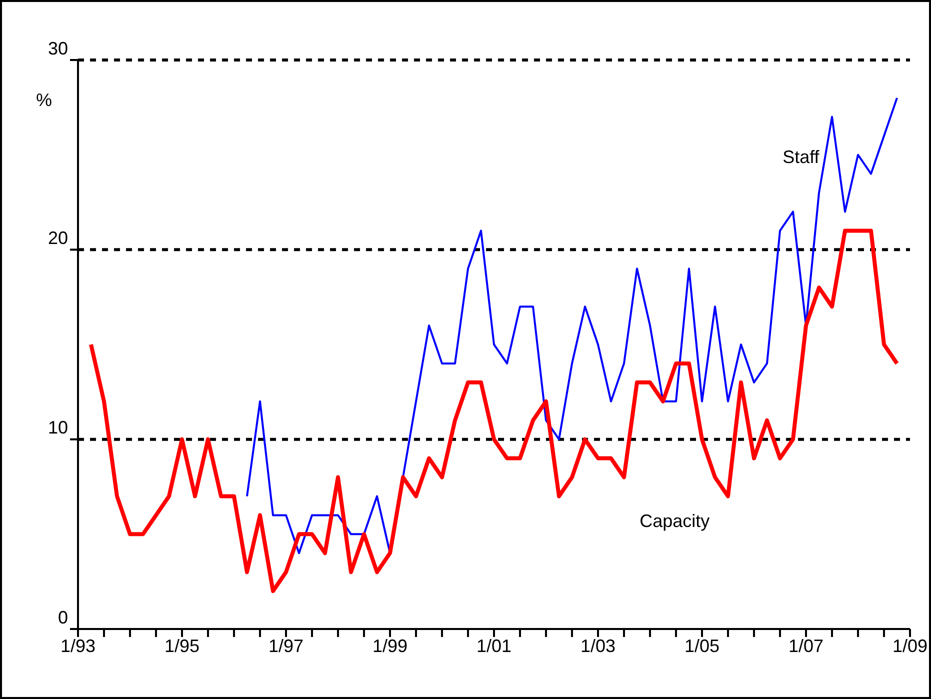 The image size is (931, 699). Describe the element at coordinates (44, 100) in the screenshot. I see `y-axis-title: %` at that location.